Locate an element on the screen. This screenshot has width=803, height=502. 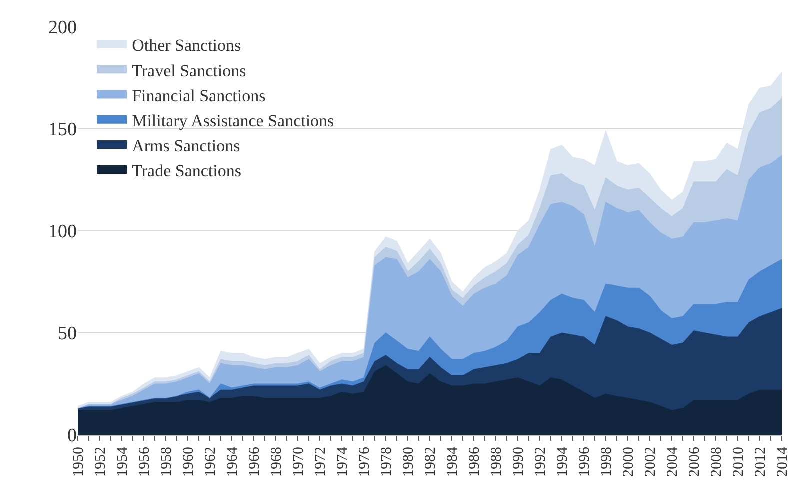
x-tick-label: 1978 is located at coordinates (386, 462).